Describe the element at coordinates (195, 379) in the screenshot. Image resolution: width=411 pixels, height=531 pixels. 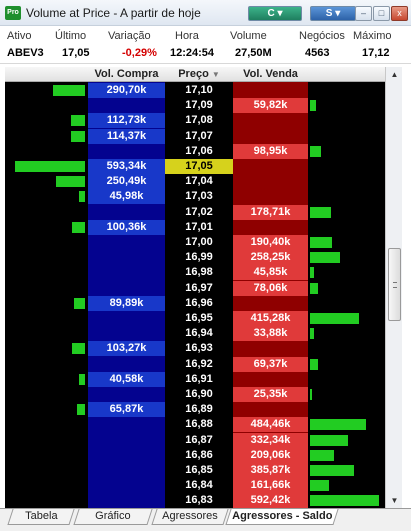
I see `table-row: 40,58k 16,91` at that location.